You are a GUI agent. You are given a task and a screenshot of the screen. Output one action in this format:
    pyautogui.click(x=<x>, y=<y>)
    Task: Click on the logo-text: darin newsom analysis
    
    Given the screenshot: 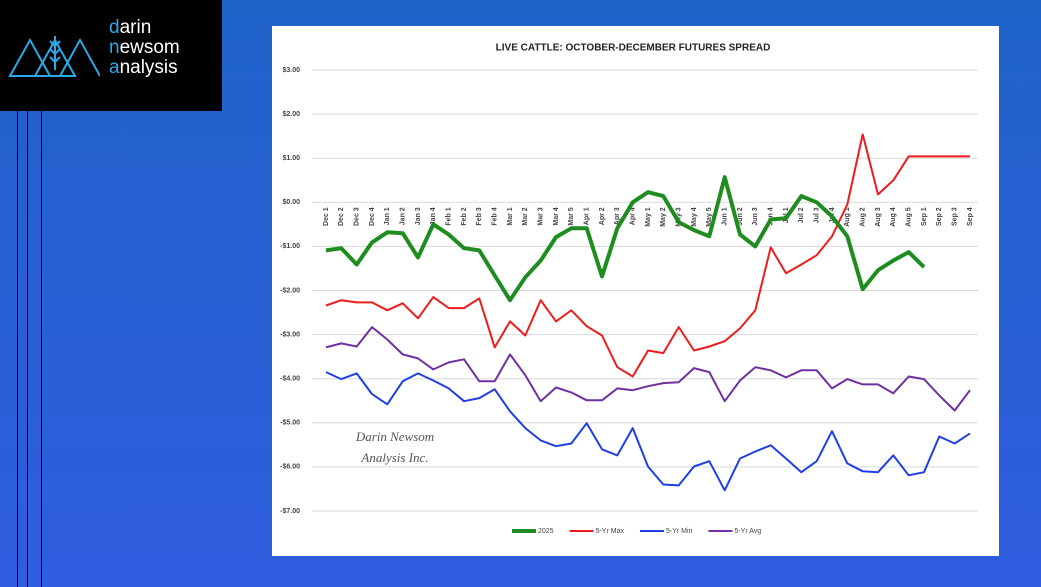 What is the action you would take?
    pyautogui.click(x=144, y=48)
    